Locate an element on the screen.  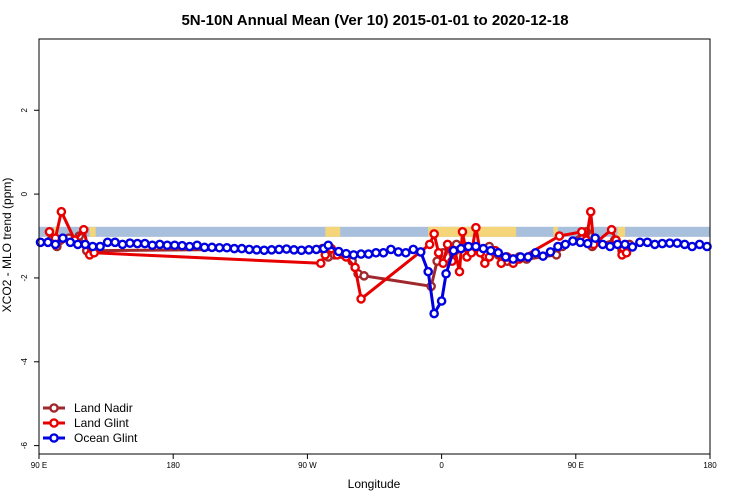
land-nadir-point is located at coordinates (364, 276).